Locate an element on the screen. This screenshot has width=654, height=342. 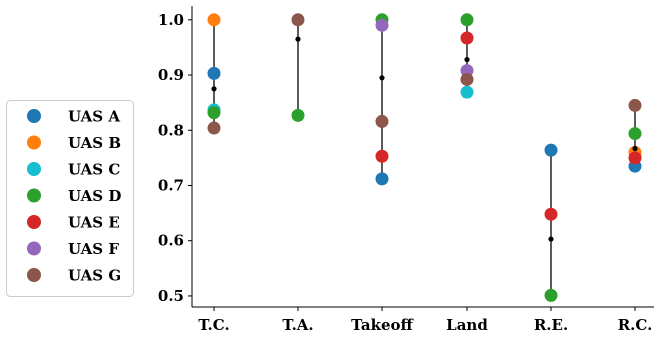
legend-label-uas-c: UAS C is located at coordinates (94, 170).